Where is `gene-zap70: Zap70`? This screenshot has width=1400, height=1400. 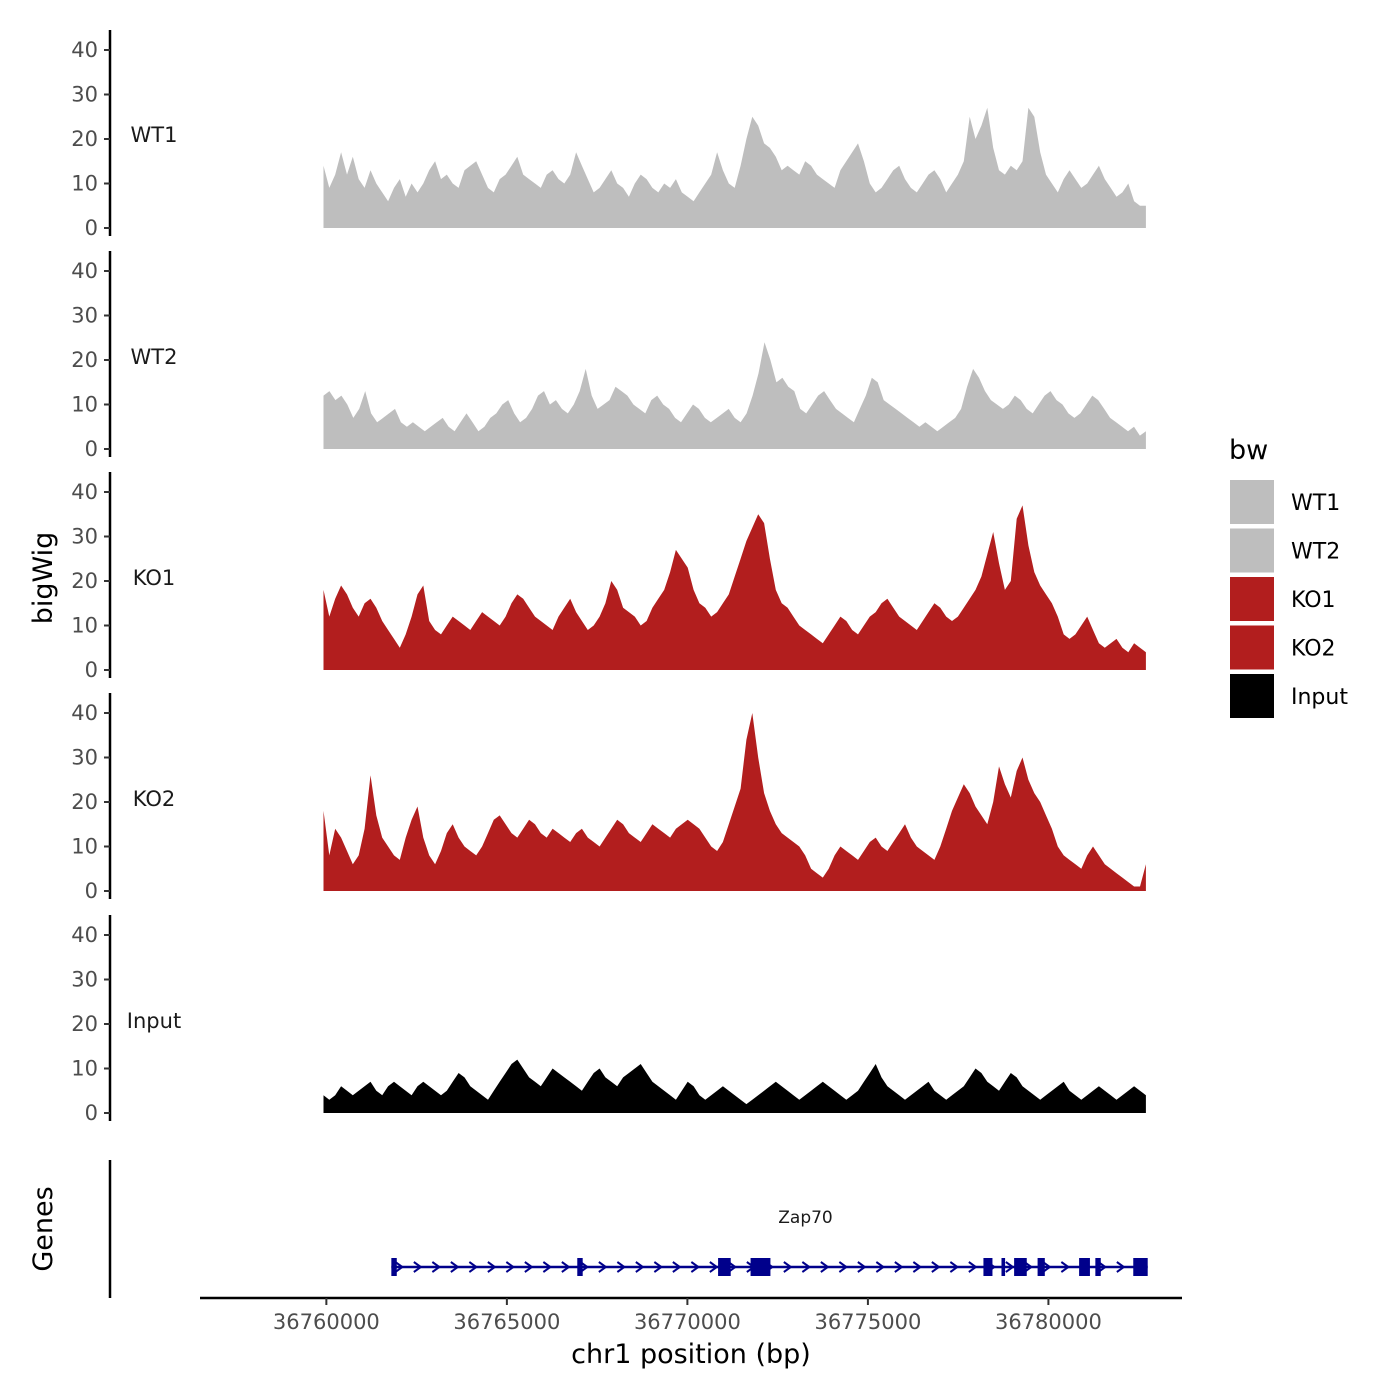 gene-zap70: Zap70 is located at coordinates (769, 1242).